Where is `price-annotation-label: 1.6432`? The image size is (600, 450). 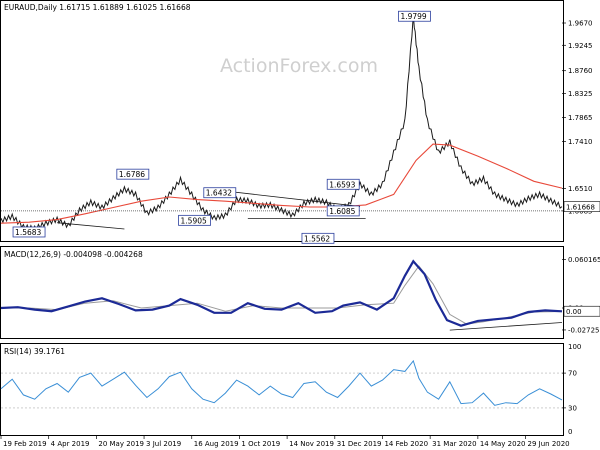 price-annotation-label: 1.6432 is located at coordinates (219, 193).